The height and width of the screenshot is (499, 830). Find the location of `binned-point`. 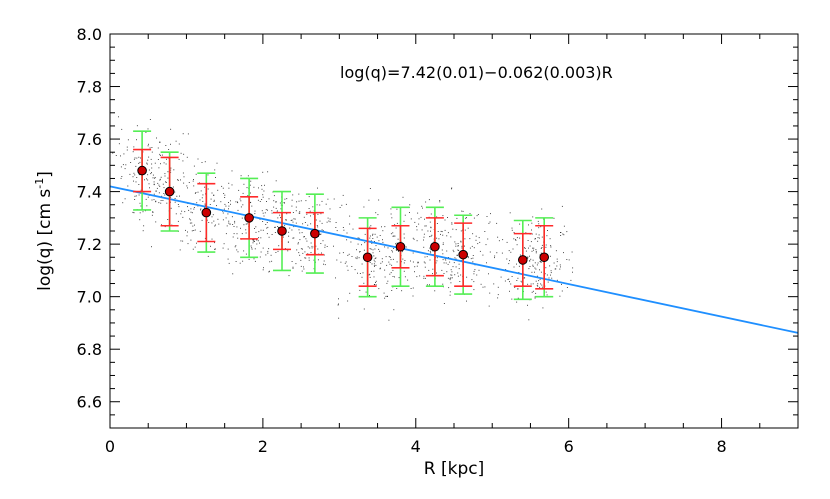

binned-point is located at coordinates (463, 254).